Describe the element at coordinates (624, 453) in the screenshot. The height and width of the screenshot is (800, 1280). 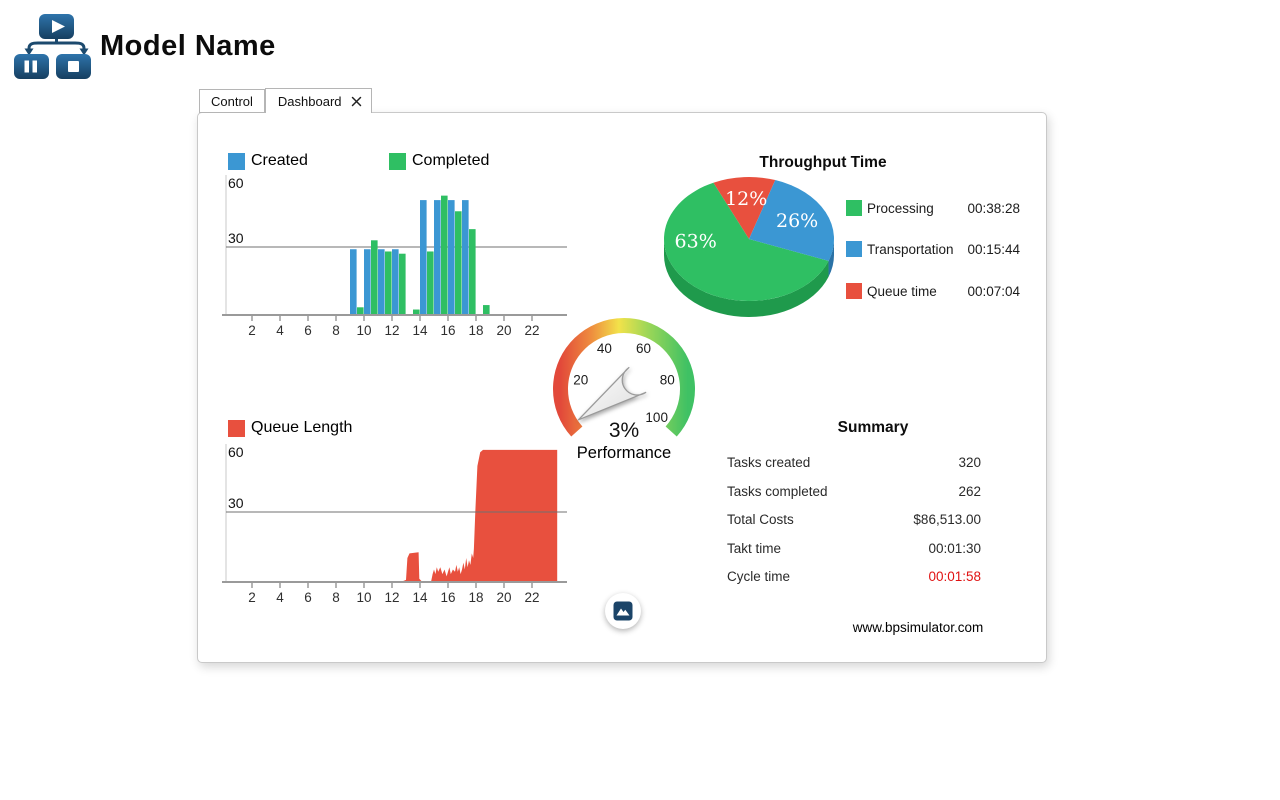
I see `gauge-label: Performance` at that location.